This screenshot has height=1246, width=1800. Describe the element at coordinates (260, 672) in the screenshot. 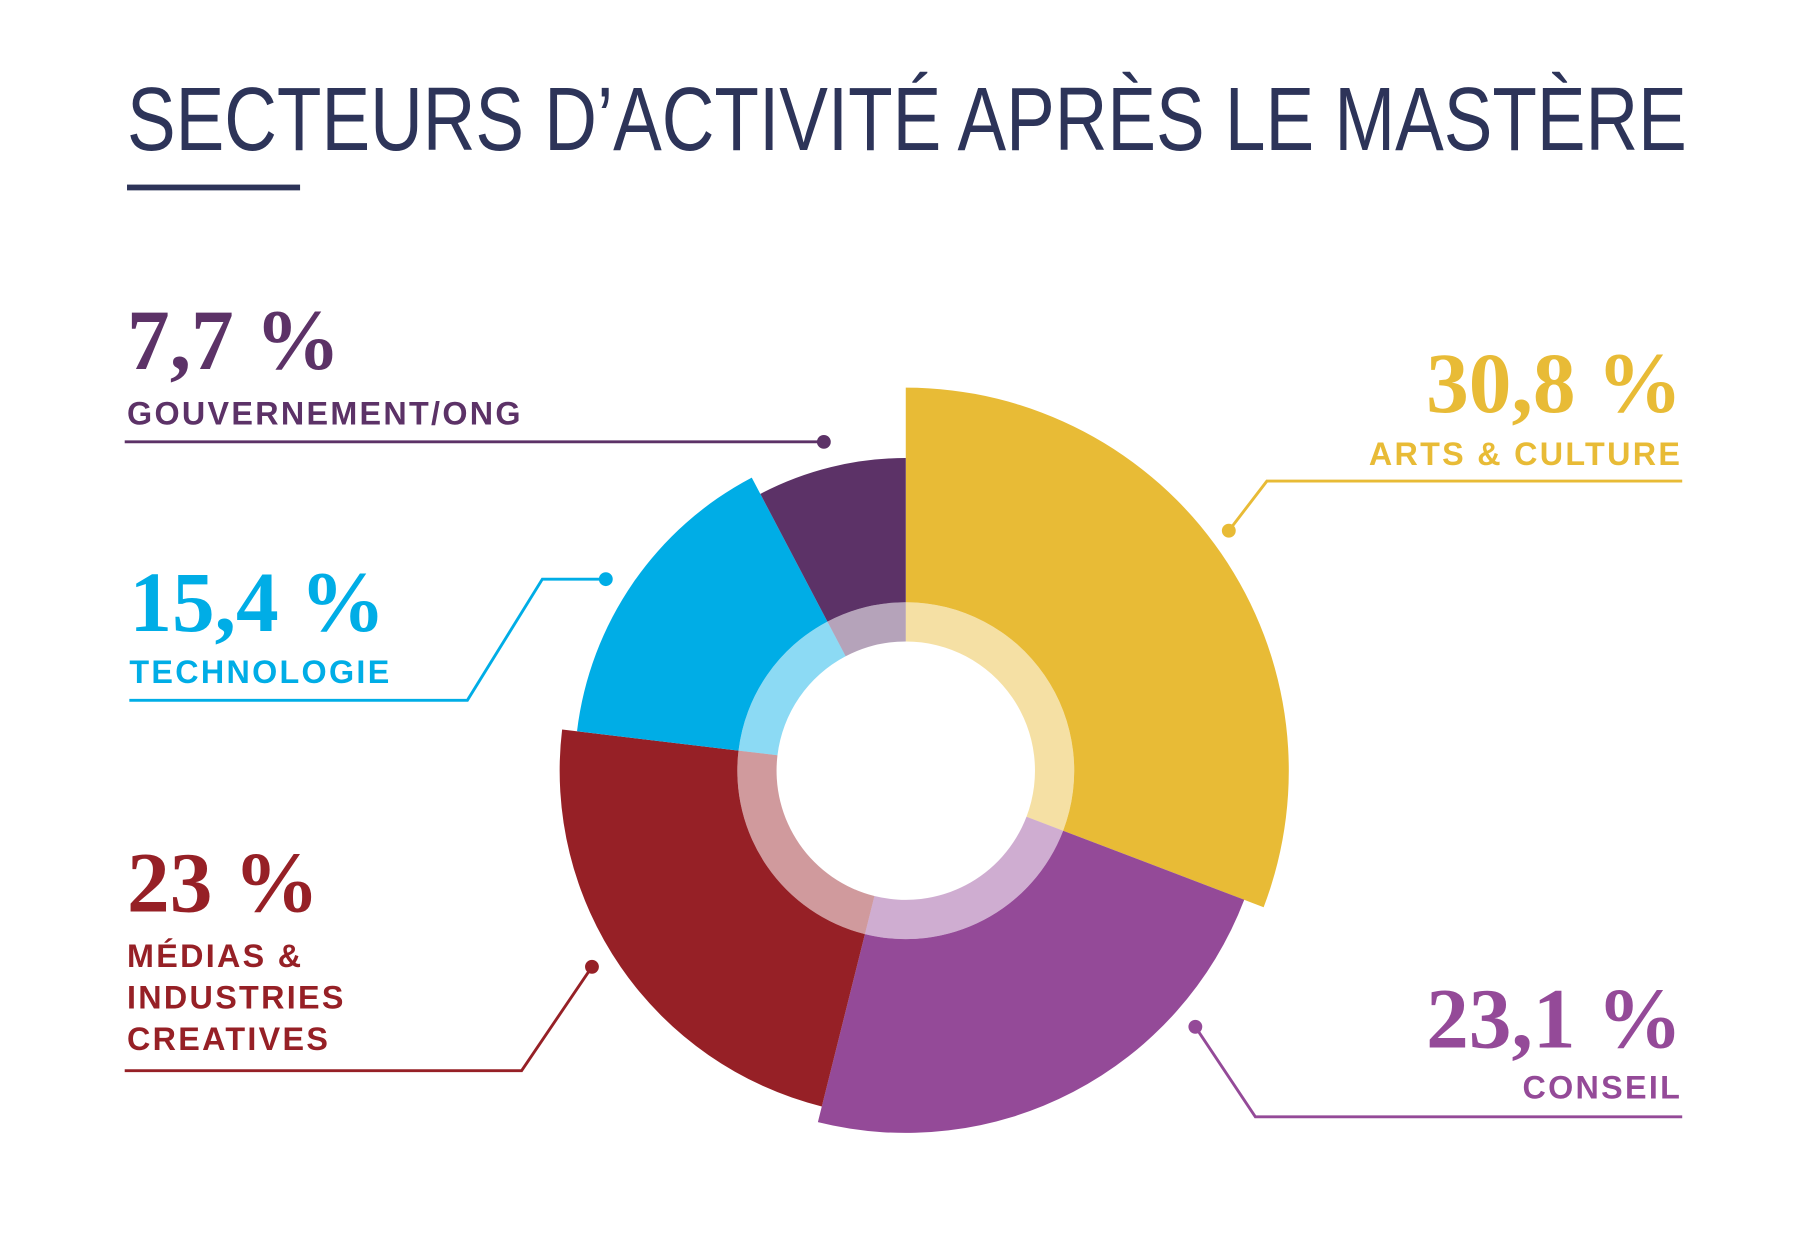

I see `category-label: TECHNOLOGIE` at that location.